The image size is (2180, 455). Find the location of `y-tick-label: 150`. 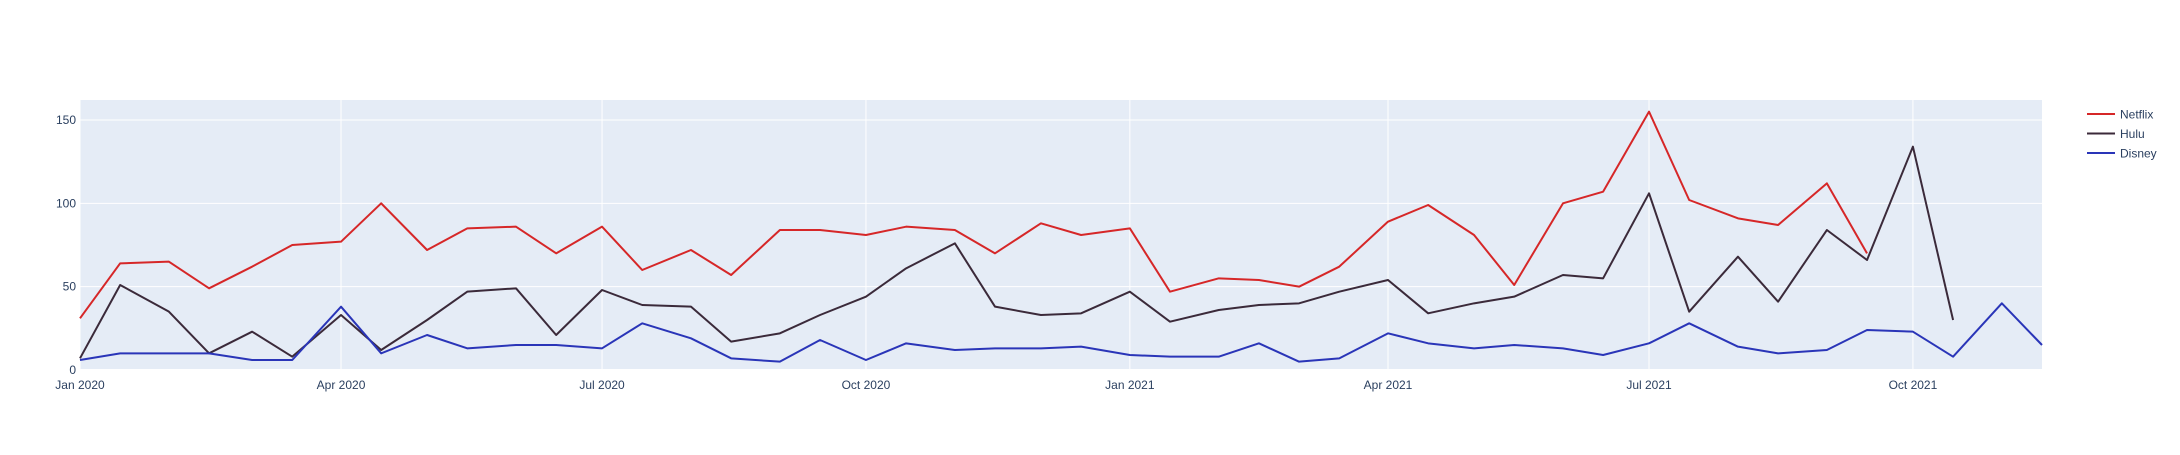

y-tick-label: 150 is located at coordinates (66, 120).